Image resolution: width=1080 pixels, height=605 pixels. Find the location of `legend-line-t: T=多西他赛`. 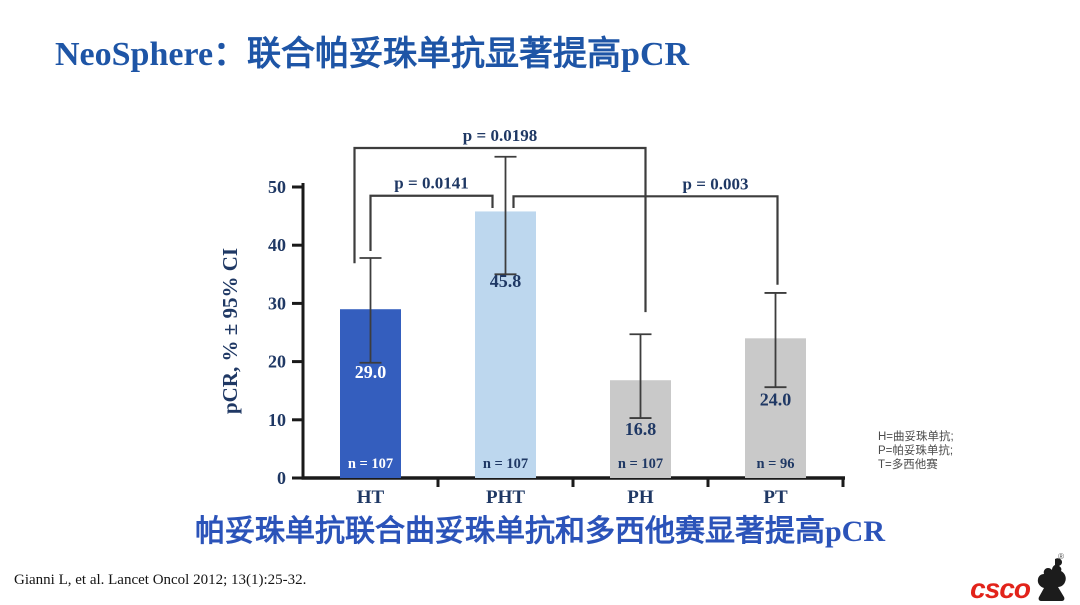

legend-line-t: T=多西他赛 is located at coordinates (908, 465).